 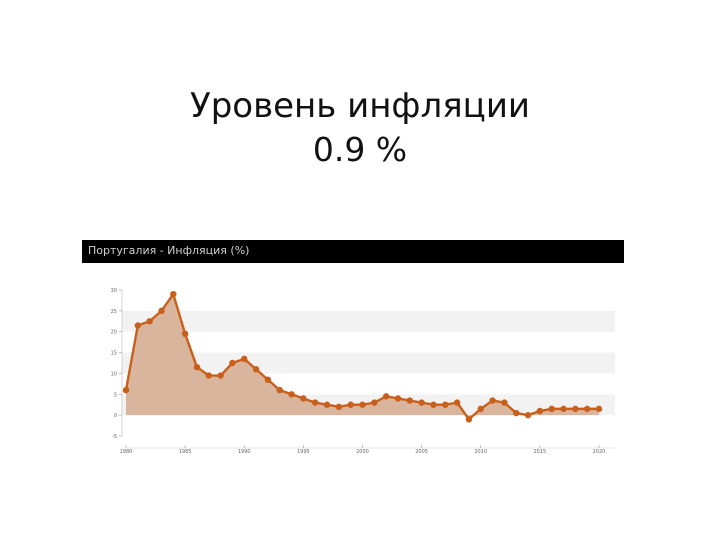 What do you see at coordinates (303, 452) in the screenshot?
I see `x-tick-label: 1995` at bounding box center [303, 452].